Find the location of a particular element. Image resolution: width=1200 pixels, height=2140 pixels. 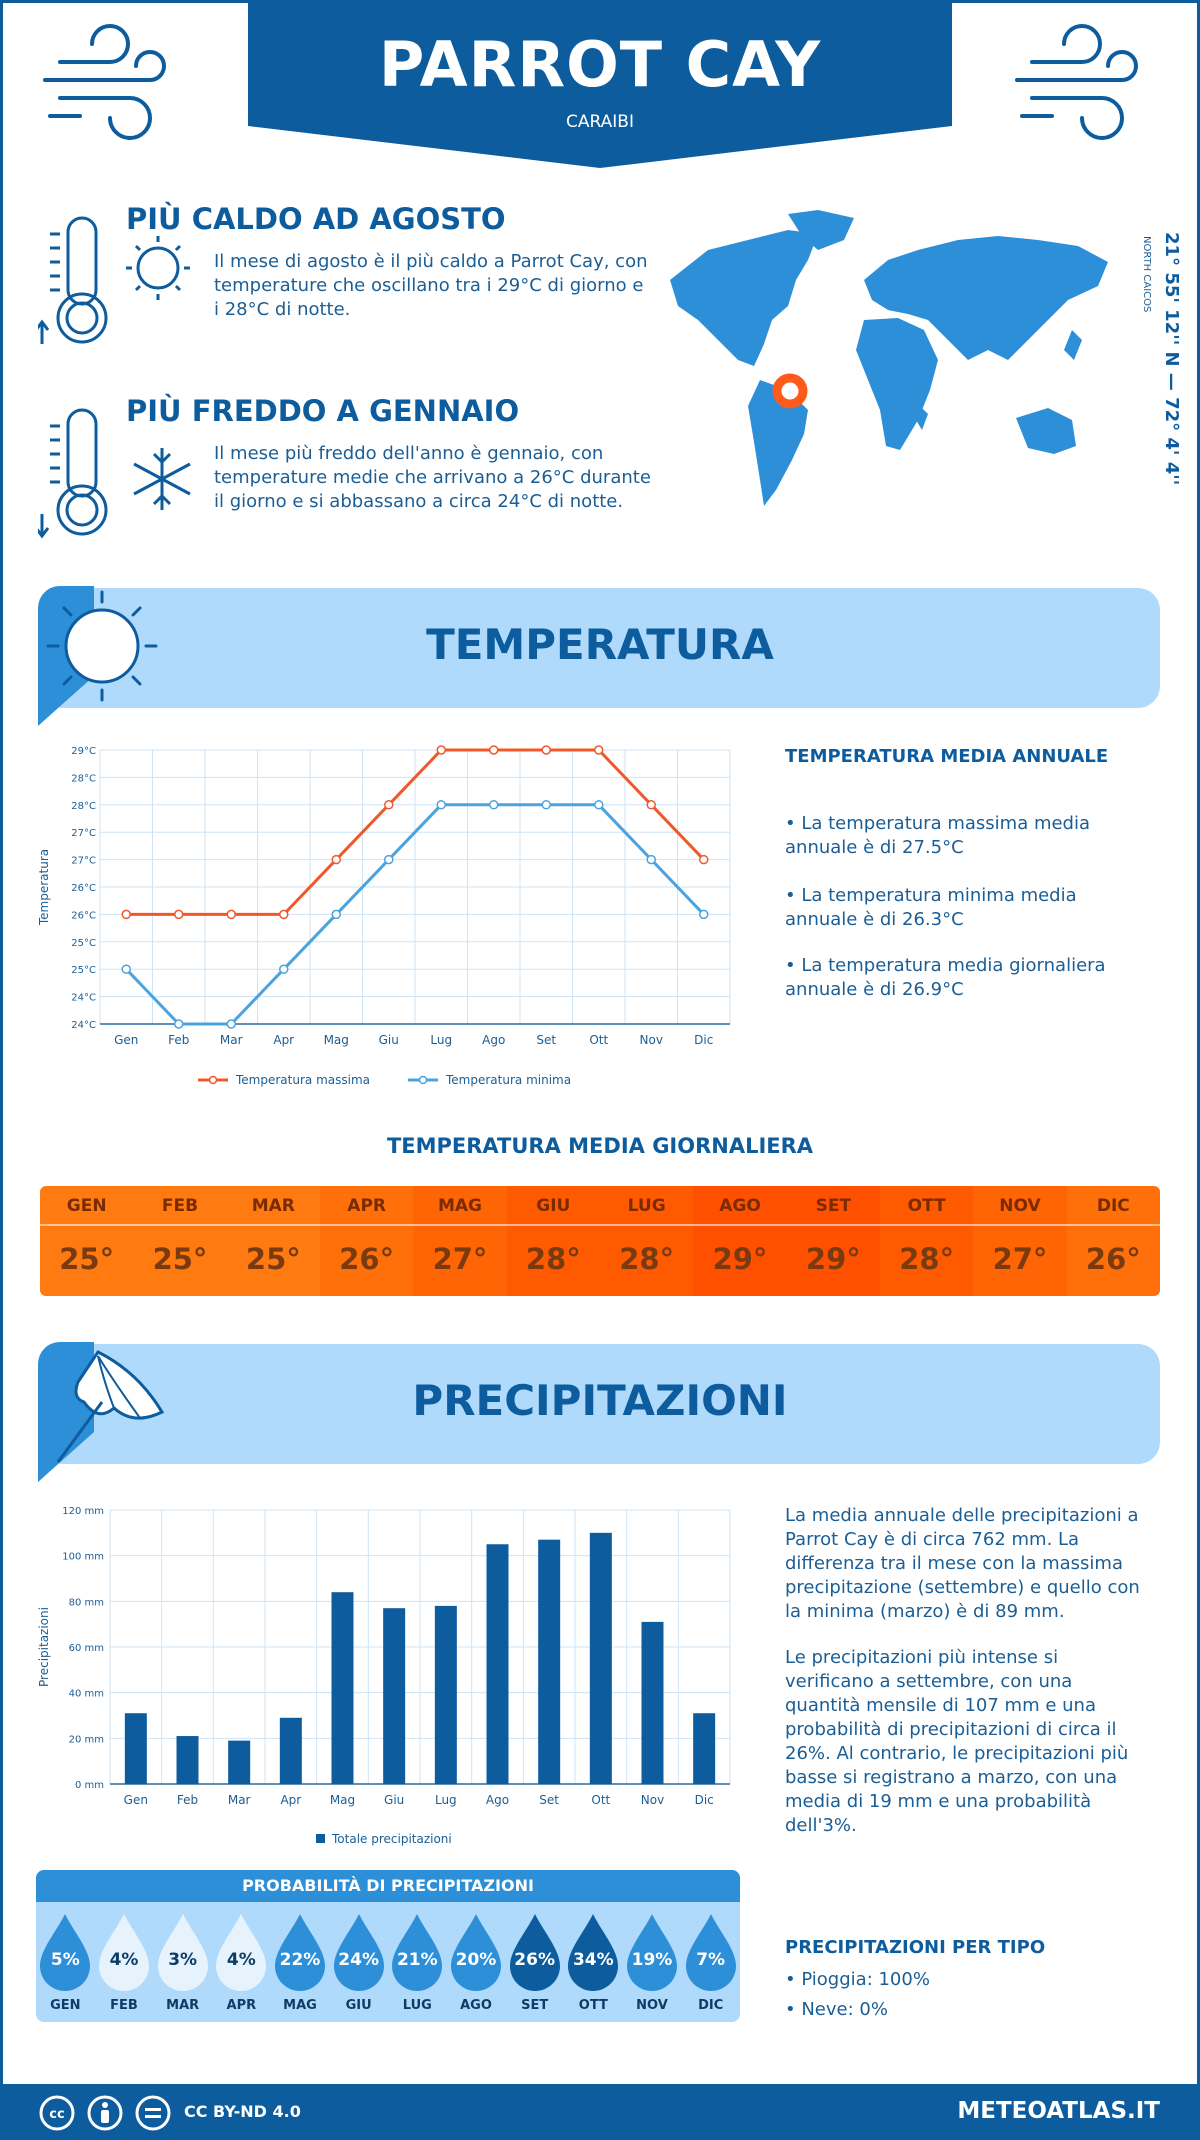

precip-probability-month: GIU is located at coordinates (358, 2005).